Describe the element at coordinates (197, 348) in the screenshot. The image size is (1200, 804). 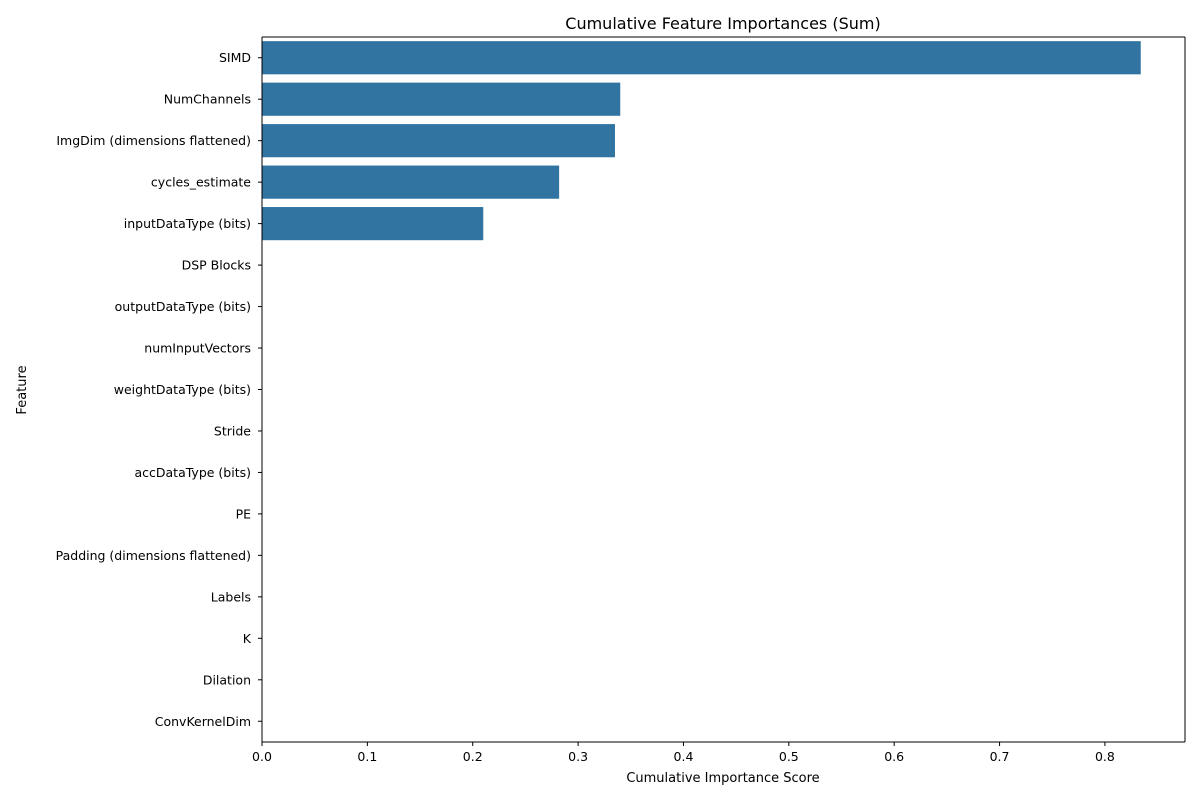
I see `y-tick-label: numInputVectors` at that location.